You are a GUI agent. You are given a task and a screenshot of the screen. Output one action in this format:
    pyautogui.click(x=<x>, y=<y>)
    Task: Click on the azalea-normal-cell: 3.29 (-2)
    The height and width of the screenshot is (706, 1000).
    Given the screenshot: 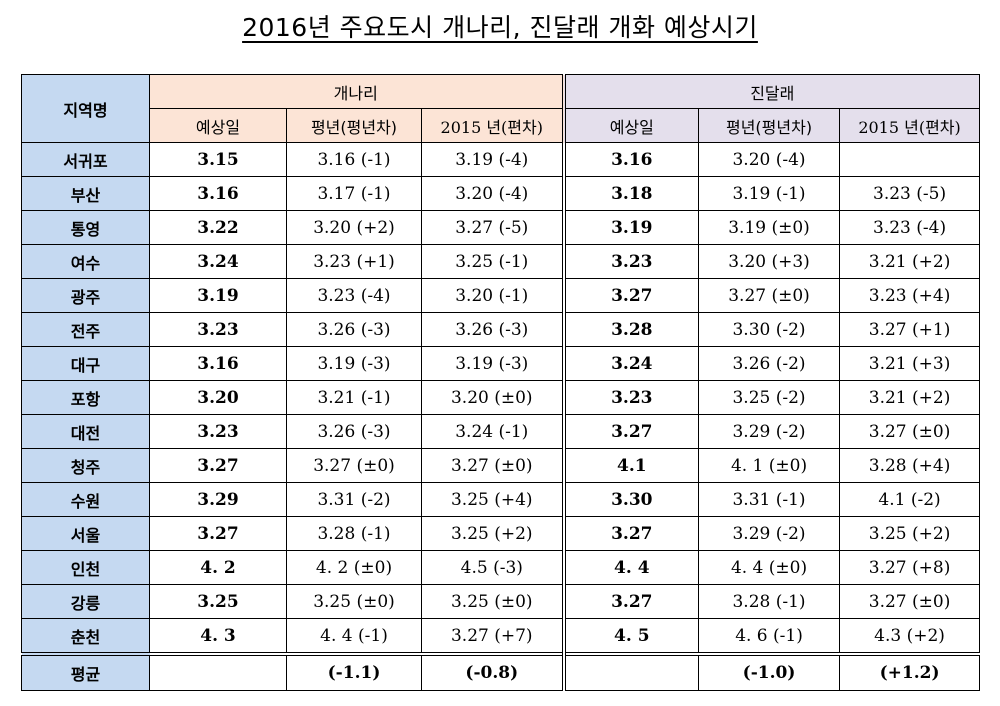 What is the action you would take?
    pyautogui.click(x=769, y=431)
    